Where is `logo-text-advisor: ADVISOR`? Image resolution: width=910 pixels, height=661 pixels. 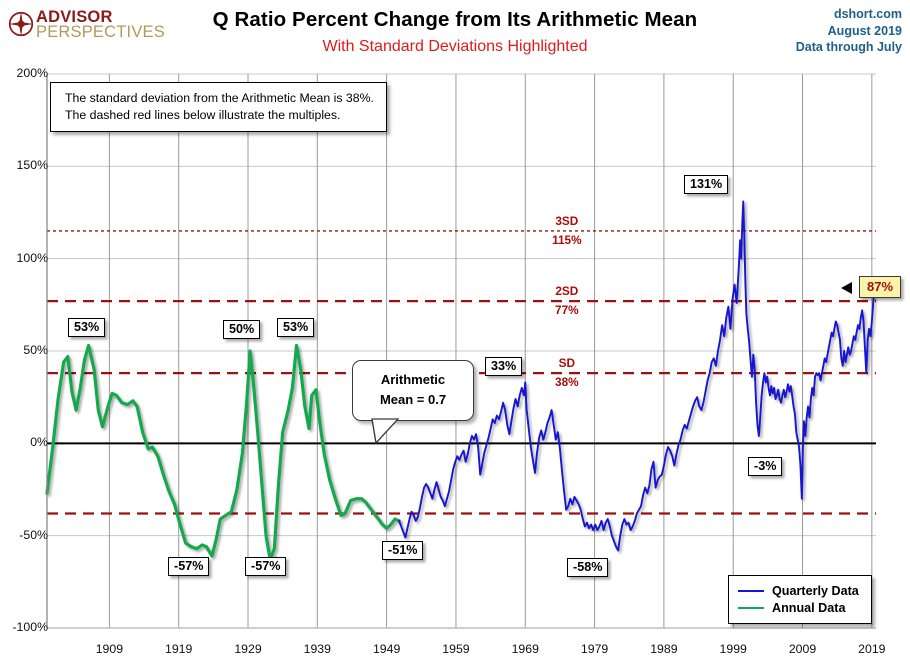 logo-text-advisor: ADVISOR is located at coordinates (74, 17).